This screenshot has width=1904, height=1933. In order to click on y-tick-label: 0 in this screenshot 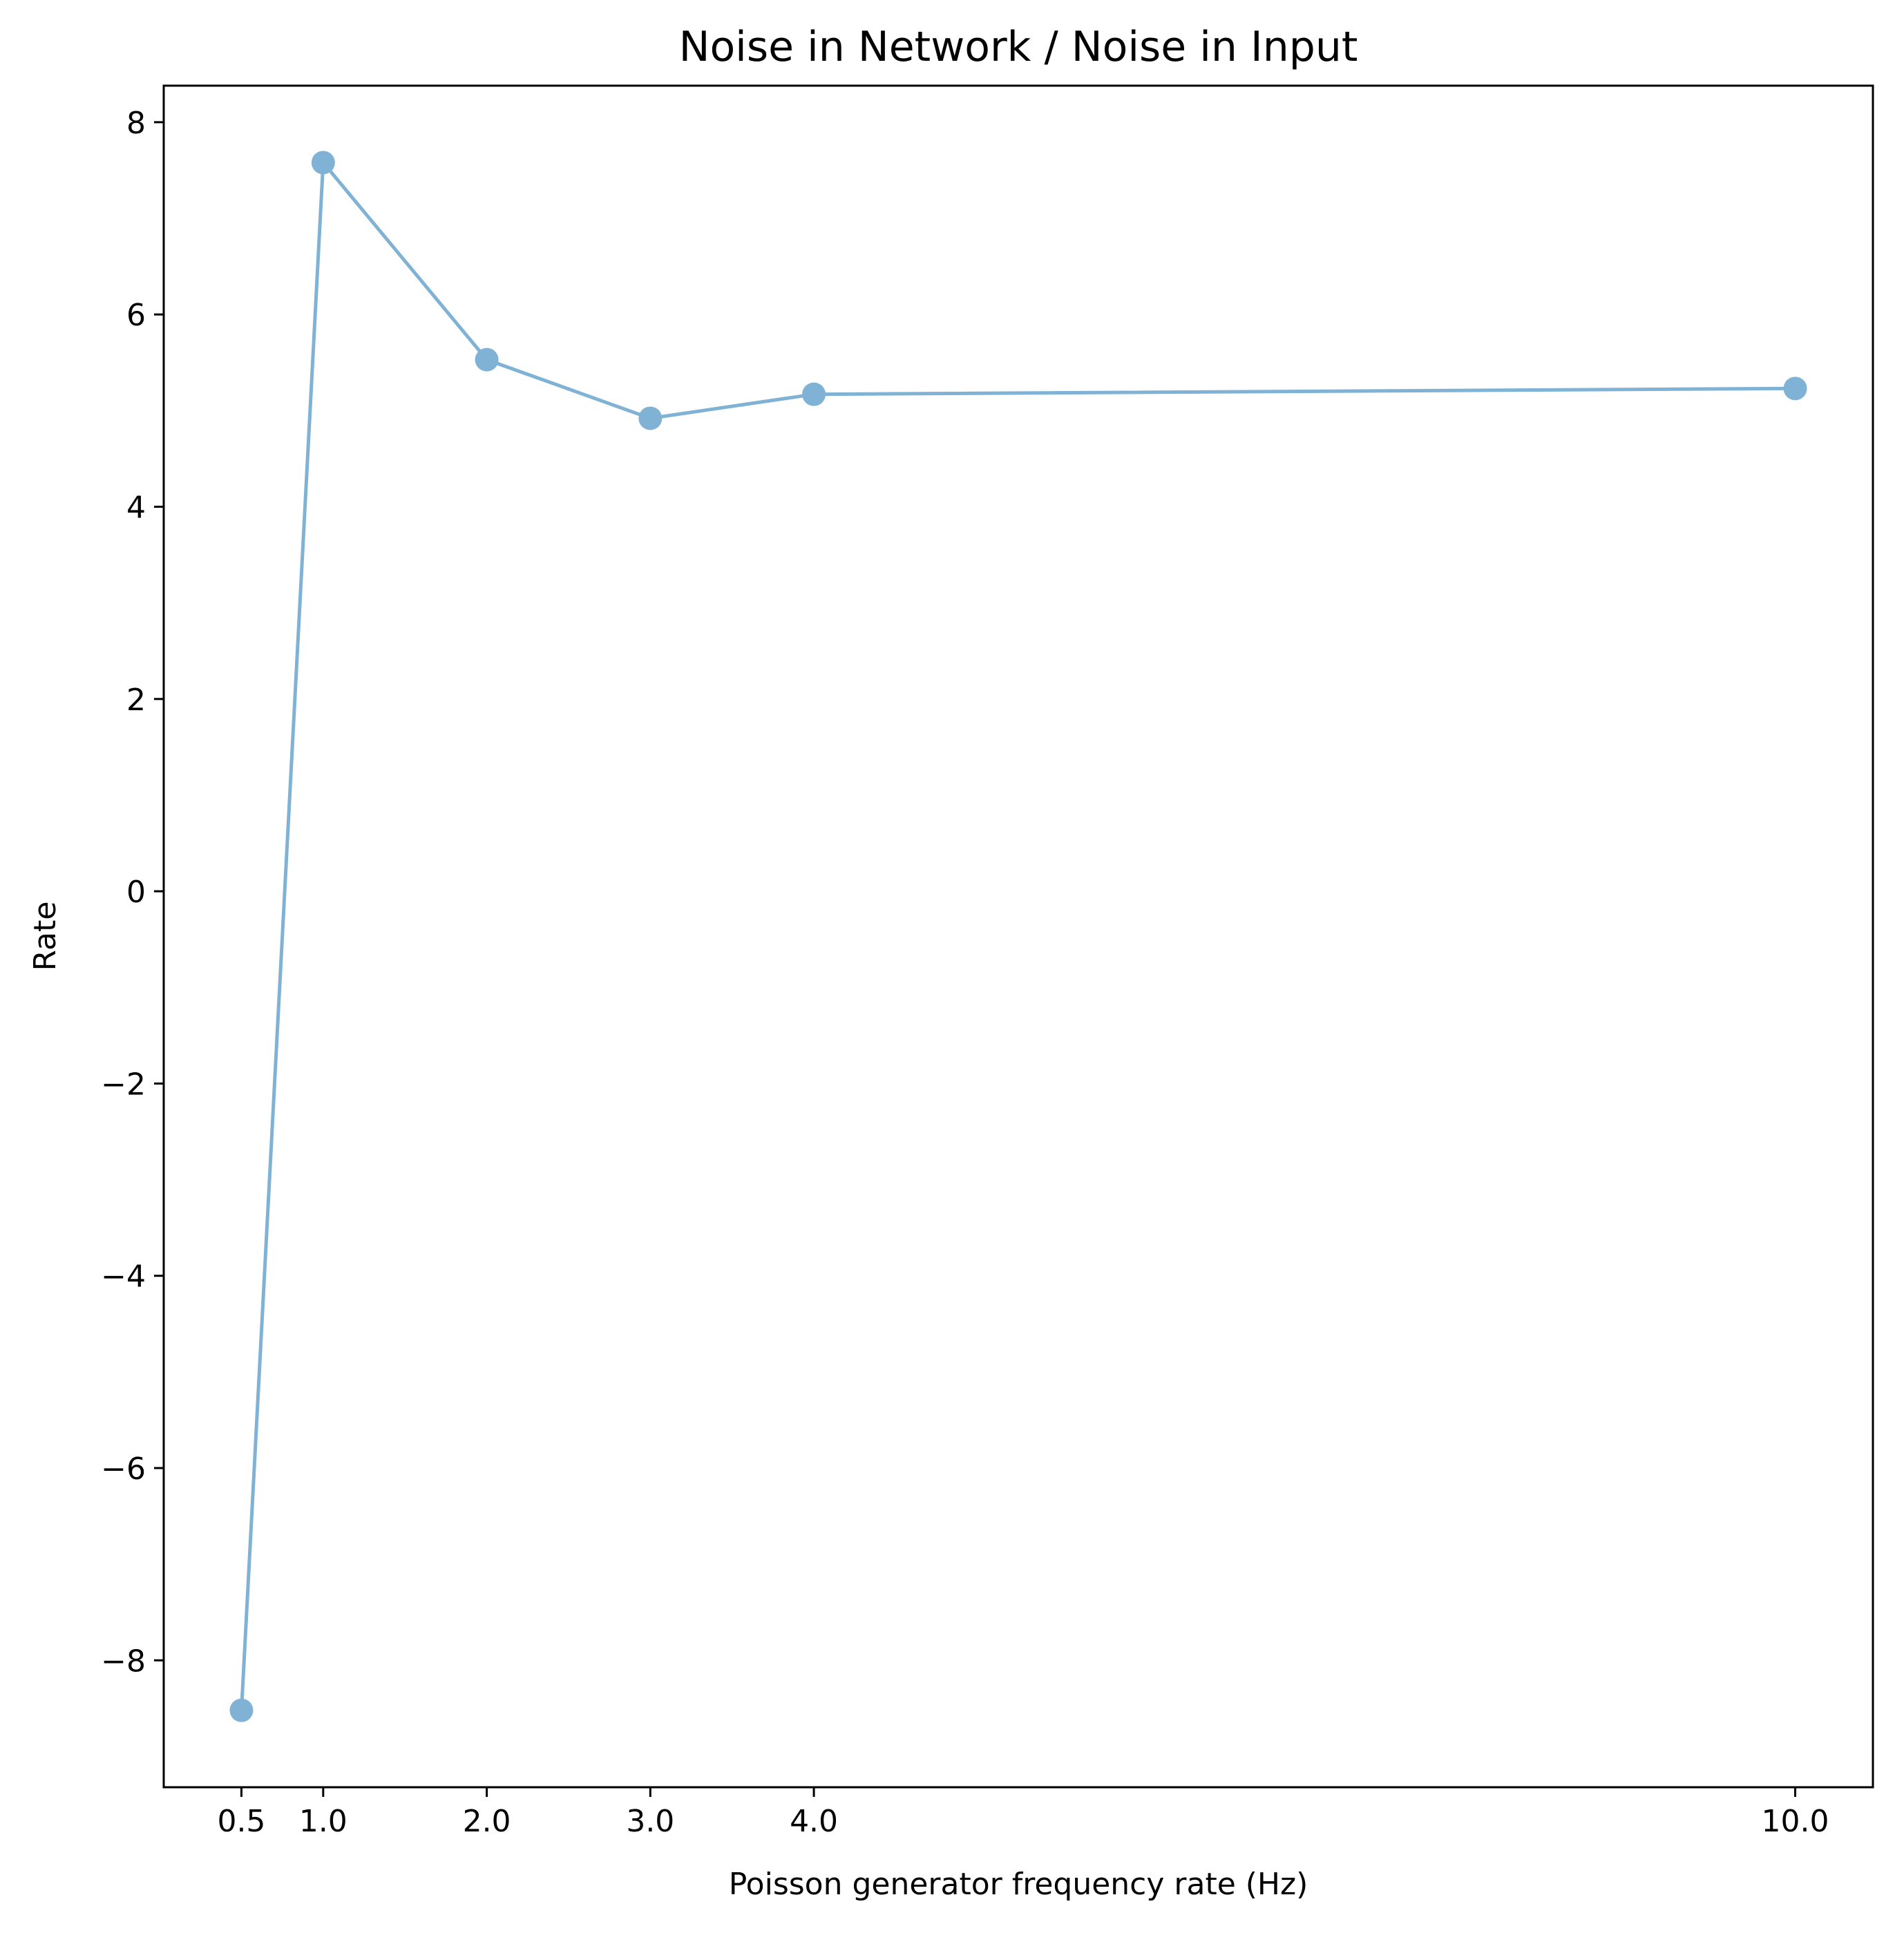, I will do `click(136, 892)`.